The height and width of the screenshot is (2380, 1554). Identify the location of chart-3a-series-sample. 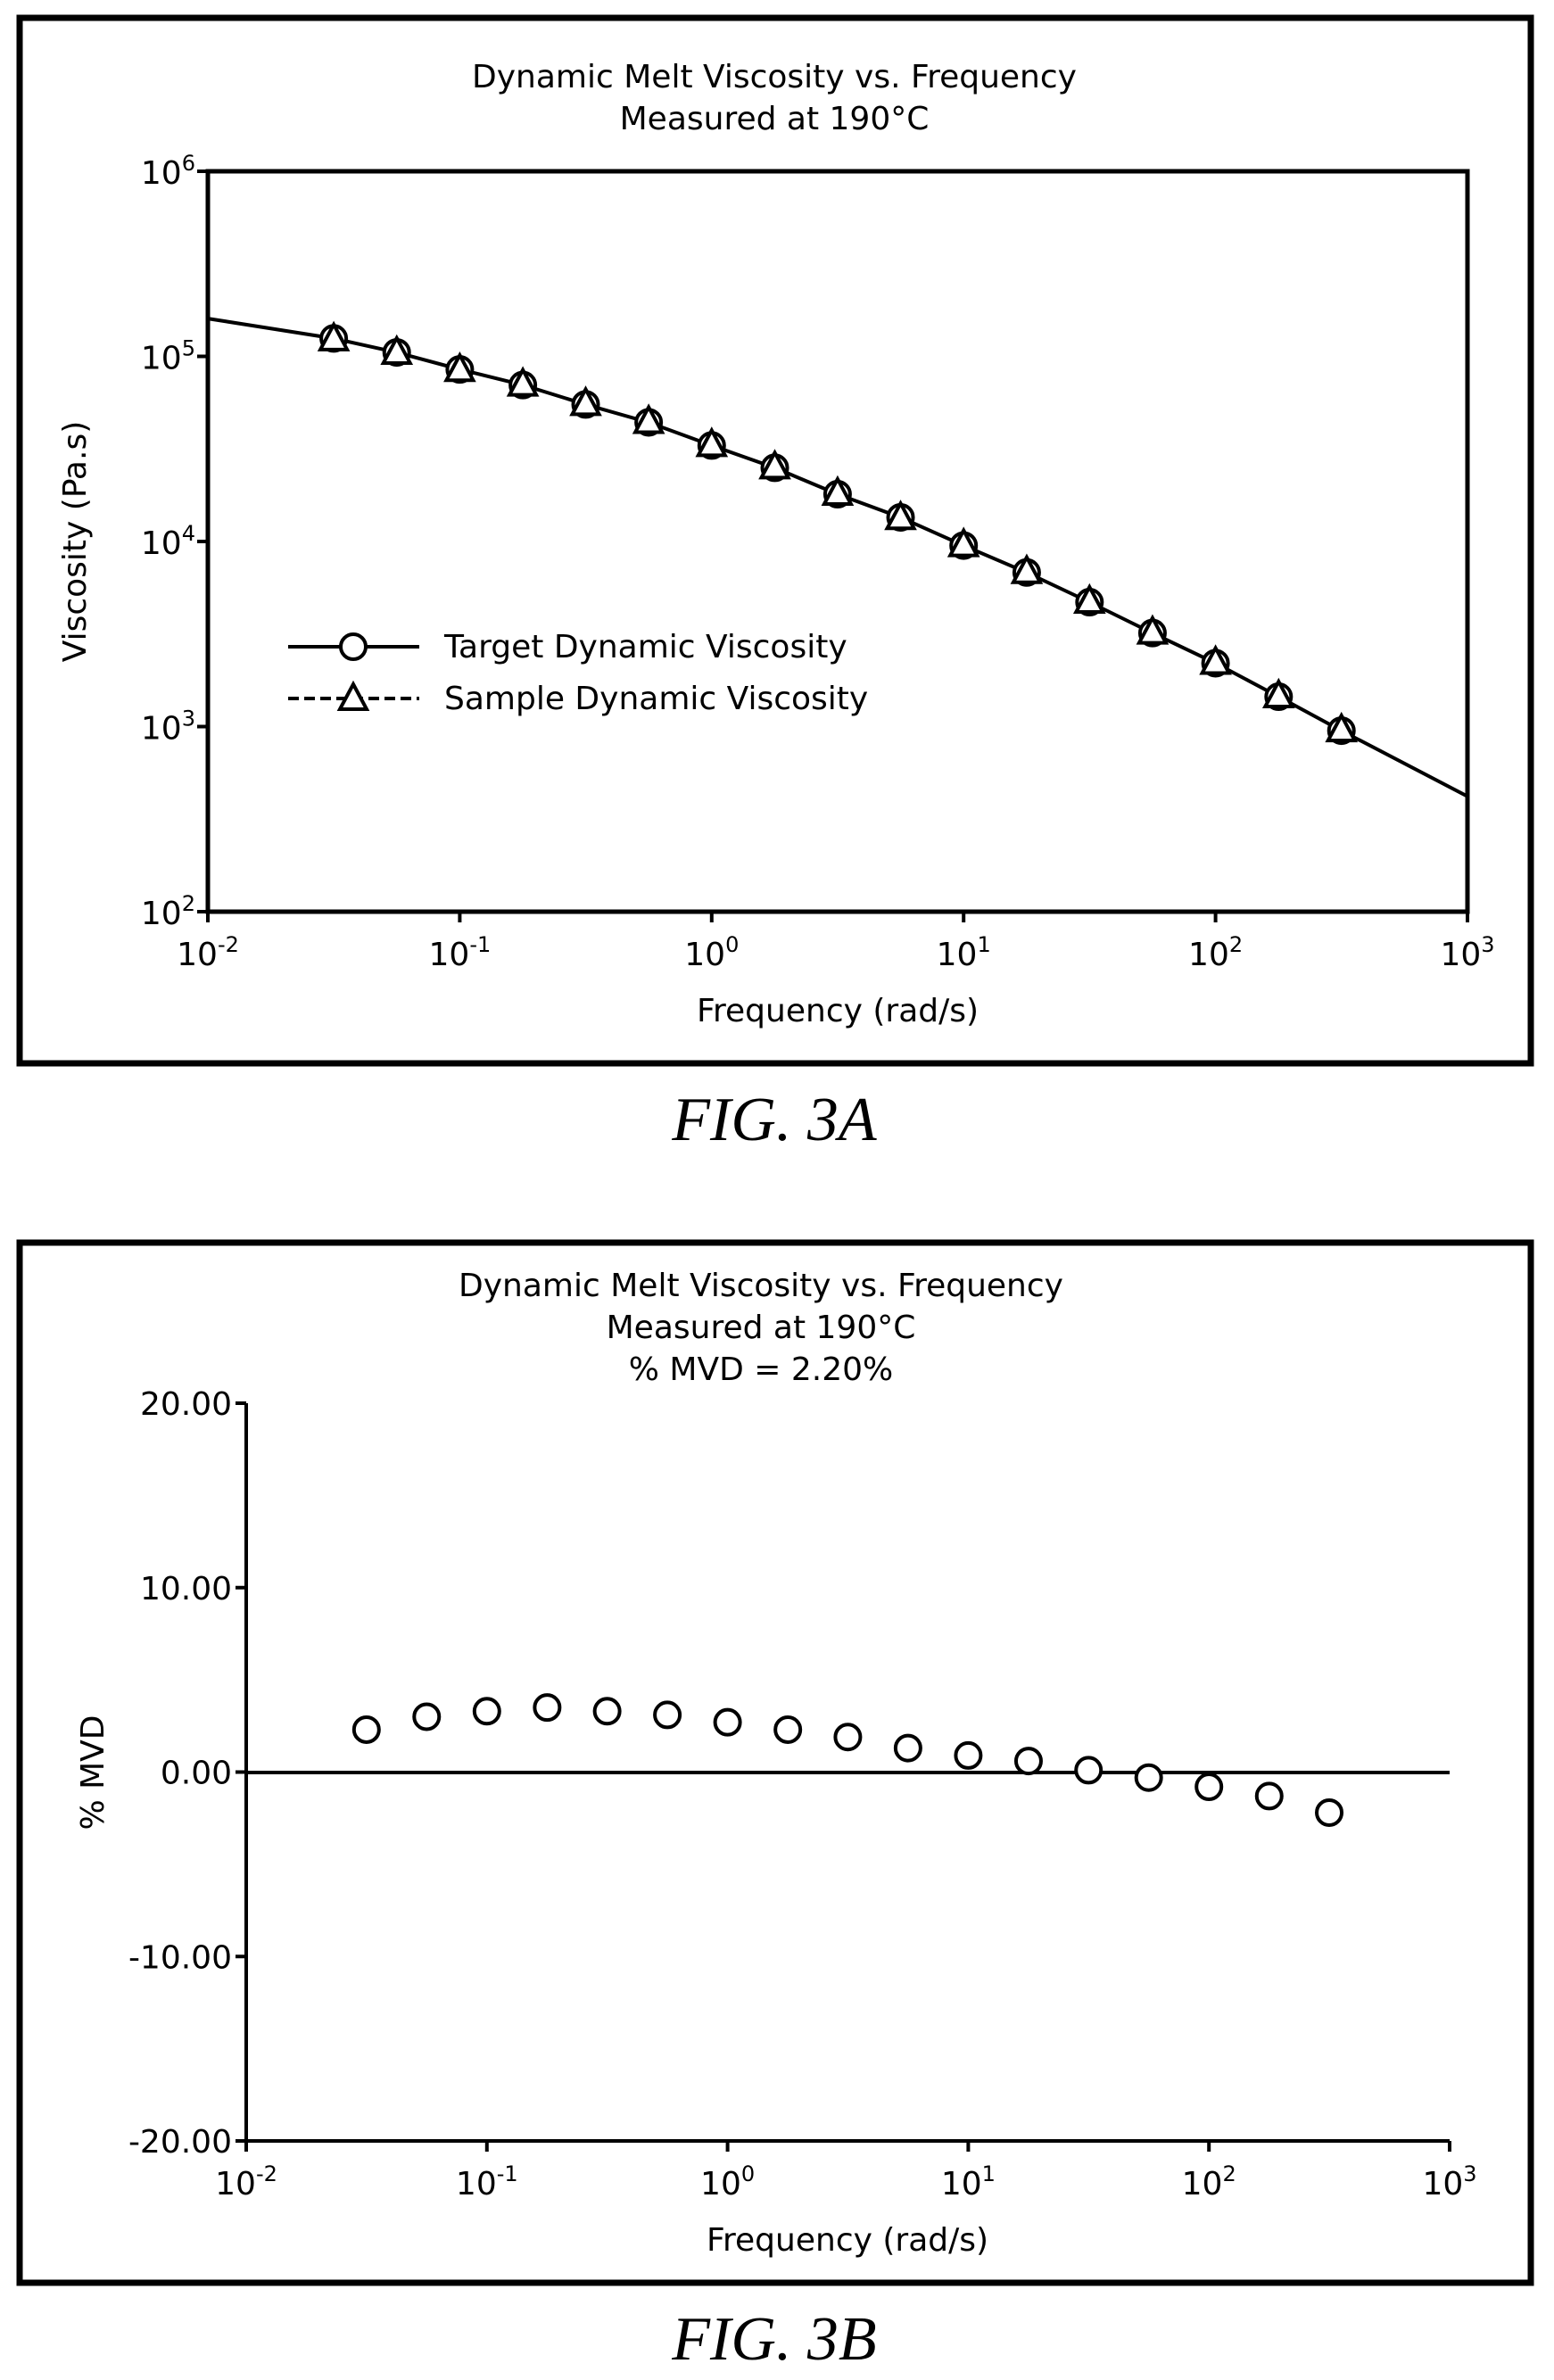
(838, 531).